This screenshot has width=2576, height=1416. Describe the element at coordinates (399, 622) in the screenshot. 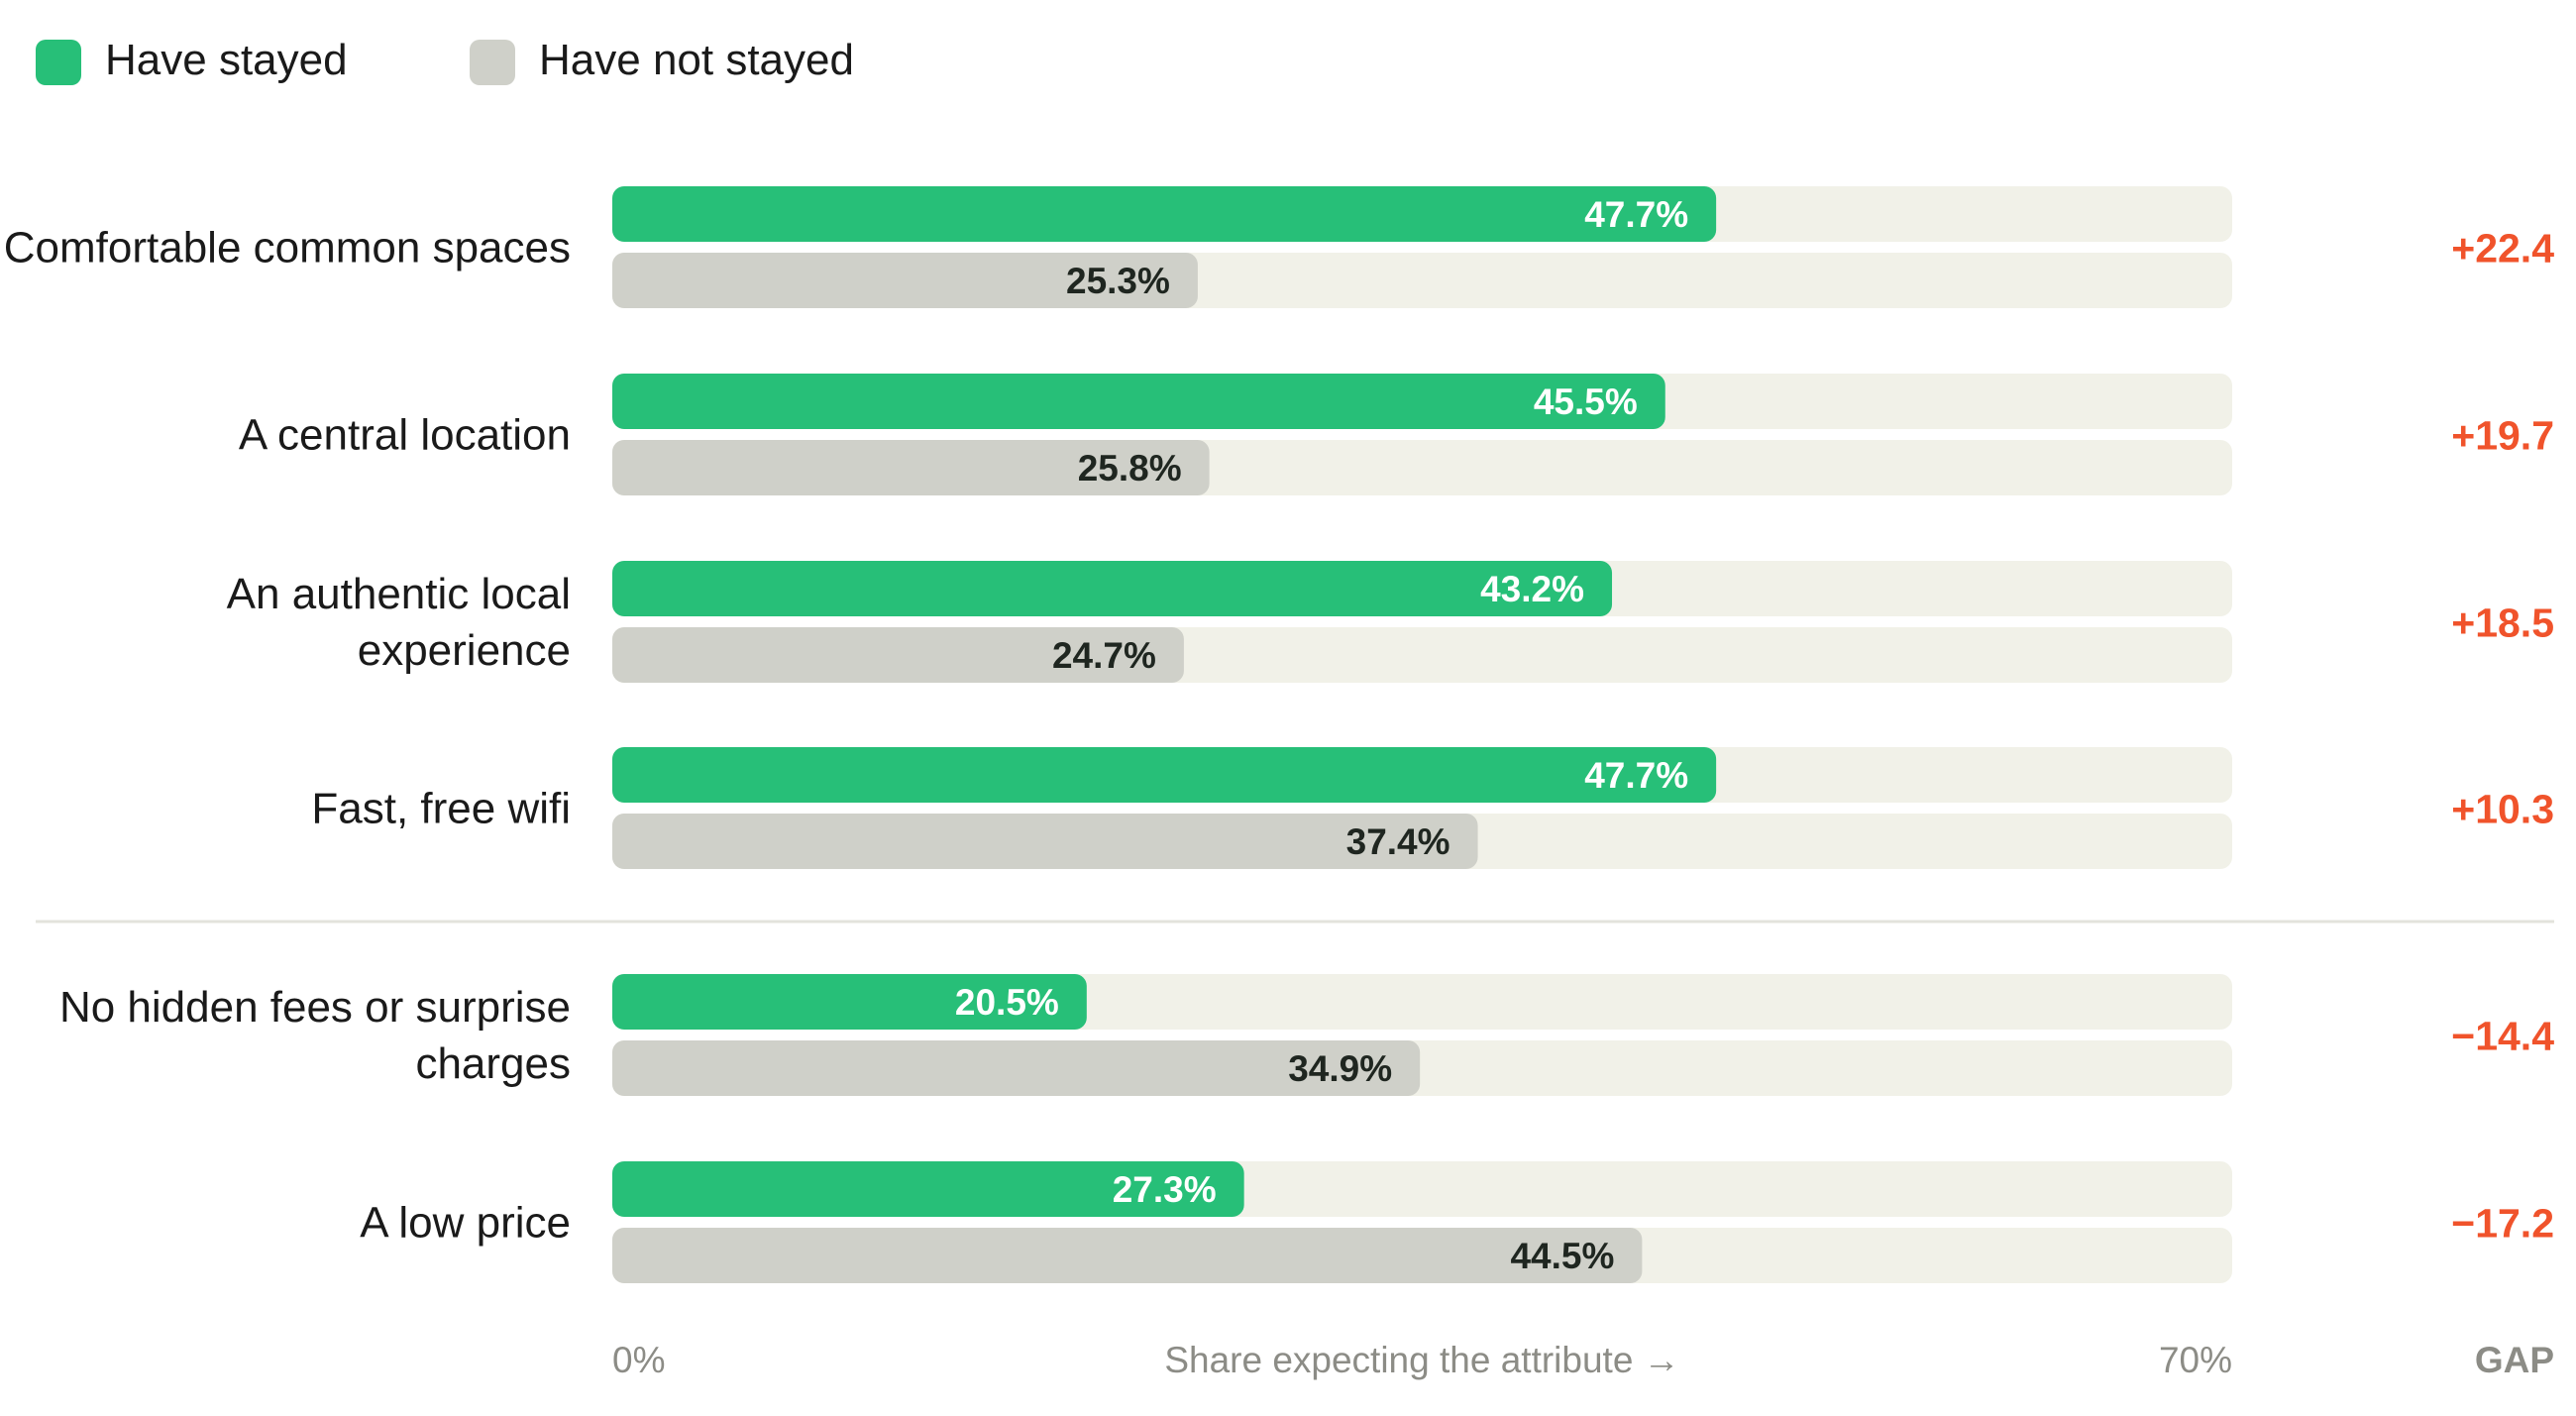

I see `category-label: An authentic local experience` at that location.